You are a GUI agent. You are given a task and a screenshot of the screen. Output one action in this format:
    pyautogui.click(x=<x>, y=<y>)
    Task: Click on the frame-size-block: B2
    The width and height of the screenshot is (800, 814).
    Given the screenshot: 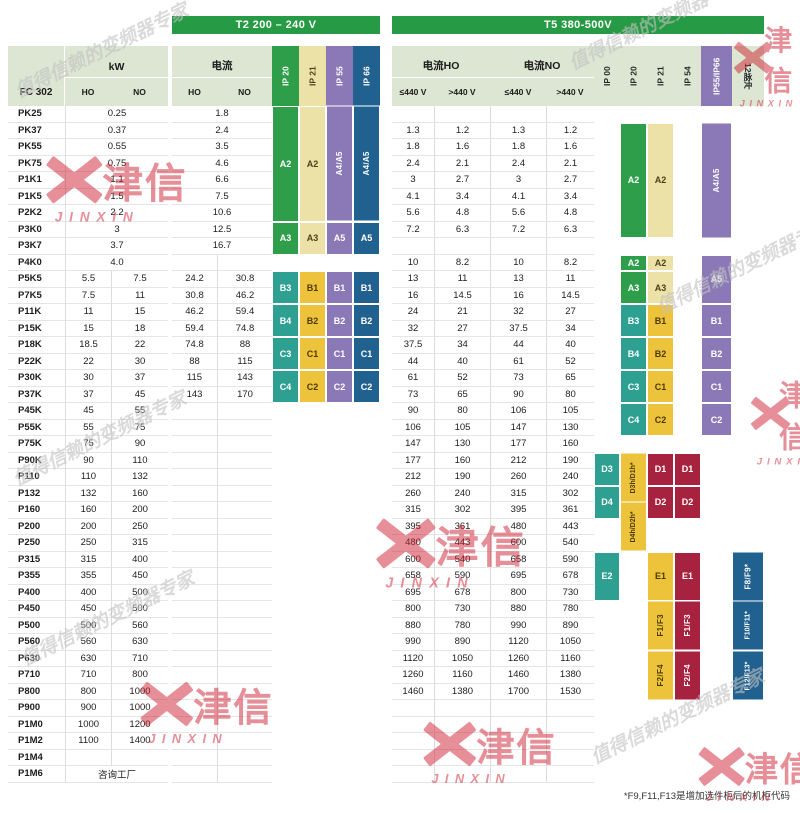 What is the action you would take?
    pyautogui.click(x=312, y=320)
    